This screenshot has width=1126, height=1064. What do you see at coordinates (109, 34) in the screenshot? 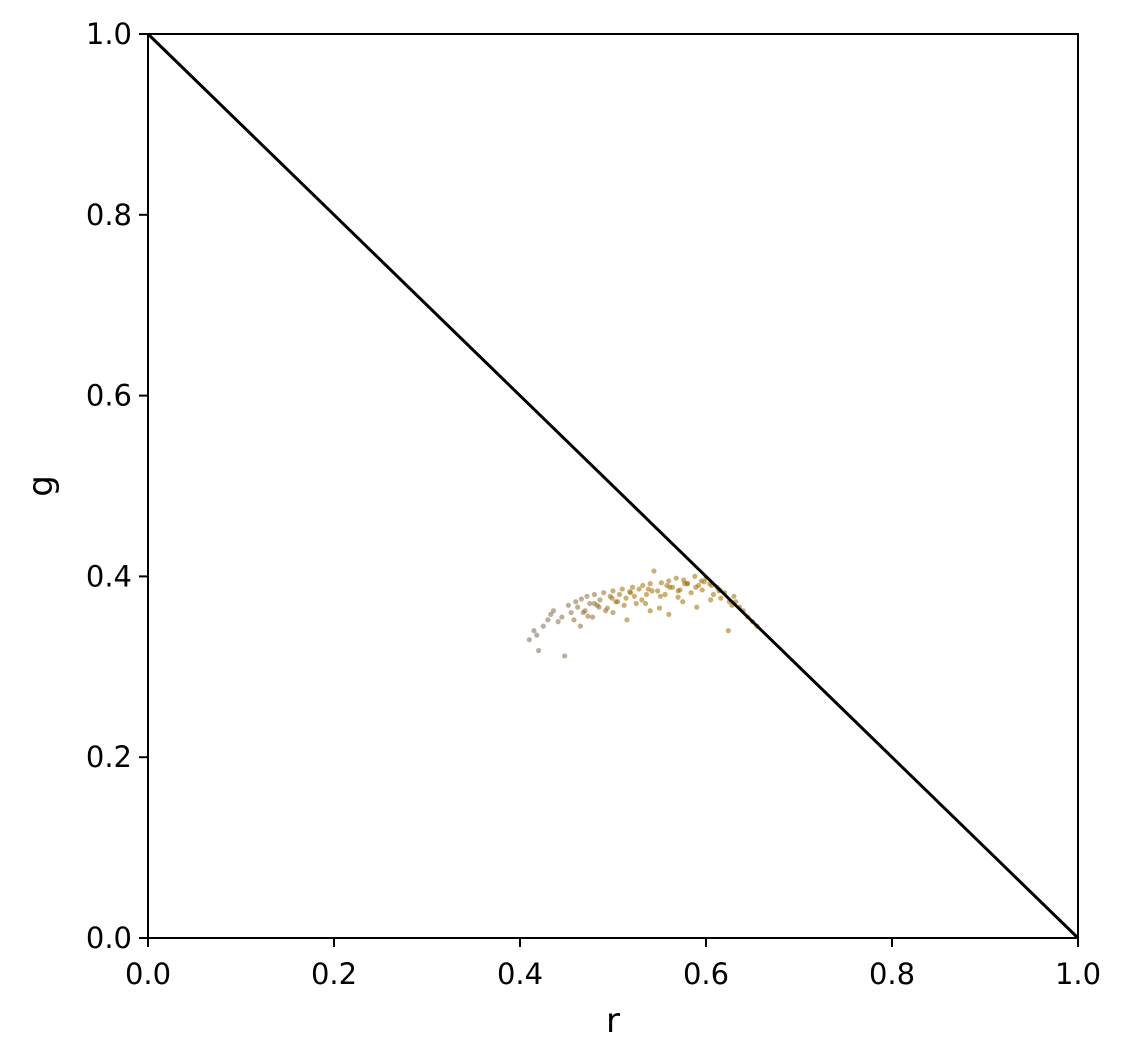
I see `y-tick-label: 1.0` at bounding box center [109, 34].